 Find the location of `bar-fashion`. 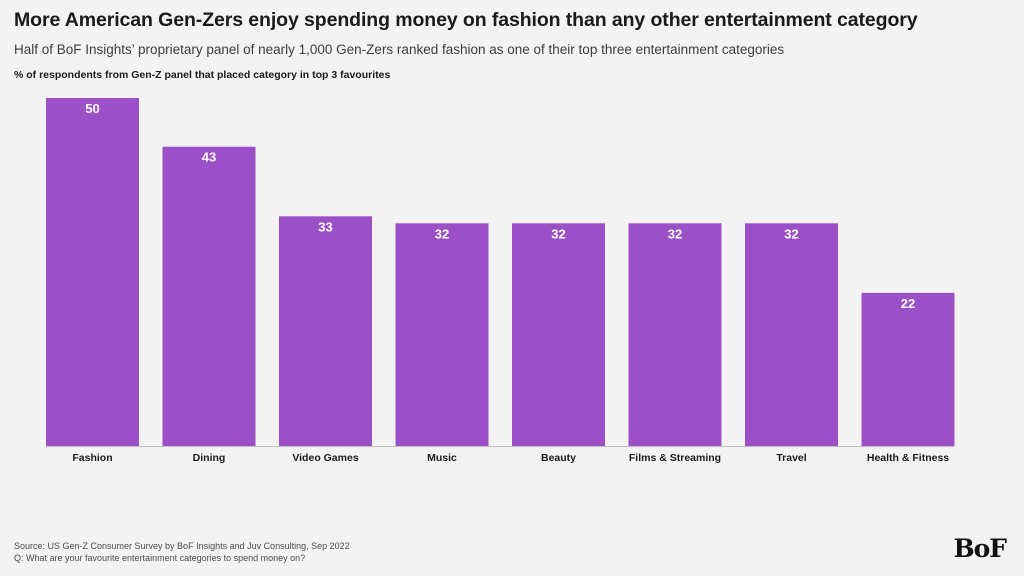

bar-fashion is located at coordinates (92, 272).